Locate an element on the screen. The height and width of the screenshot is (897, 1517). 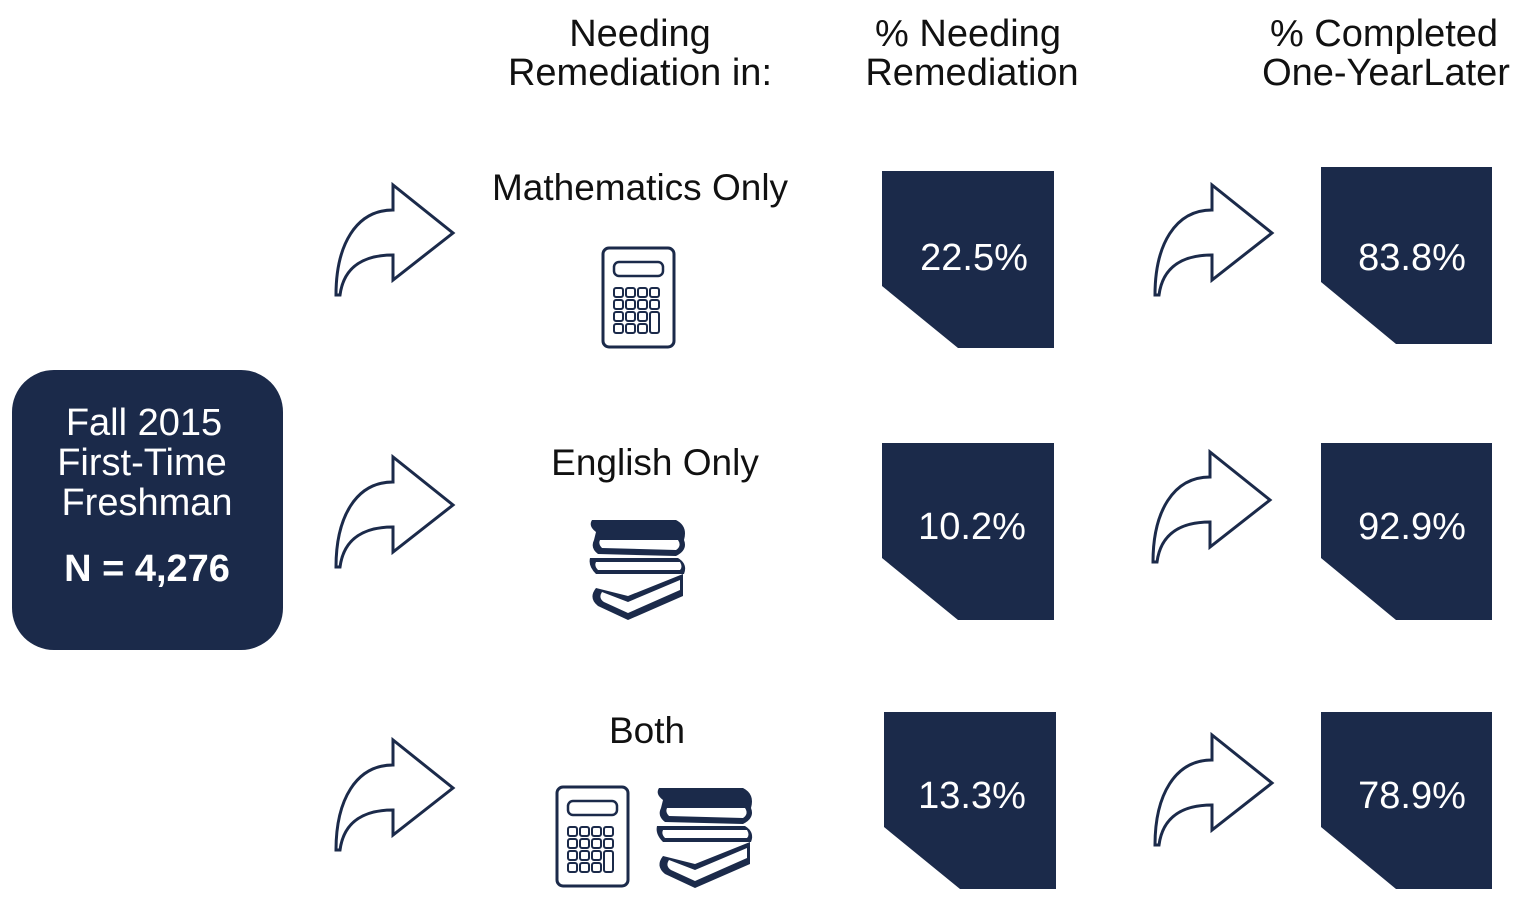
header-line: One-YearLater is located at coordinates (1386, 73).